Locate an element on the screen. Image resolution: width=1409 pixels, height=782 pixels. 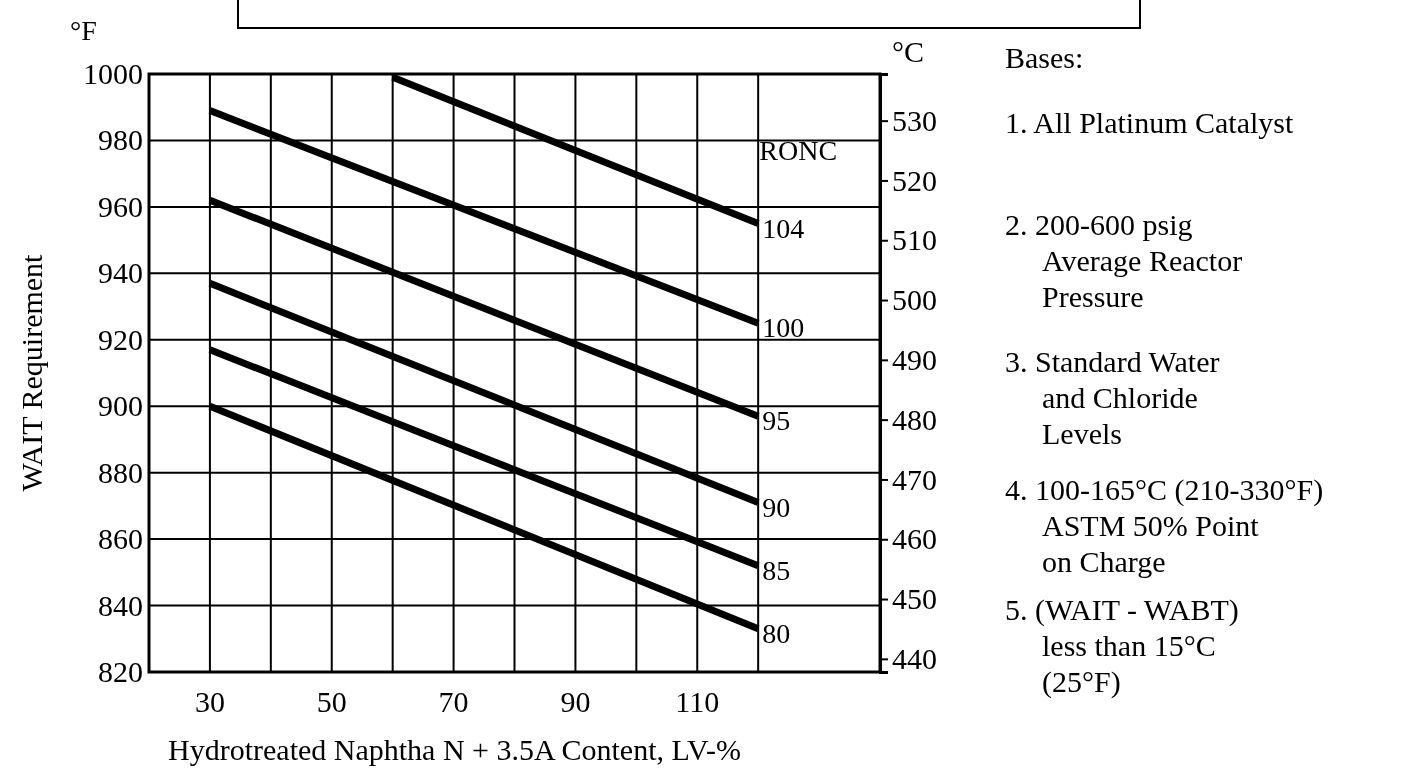
y-tick-label: 940 is located at coordinates (120, 273).